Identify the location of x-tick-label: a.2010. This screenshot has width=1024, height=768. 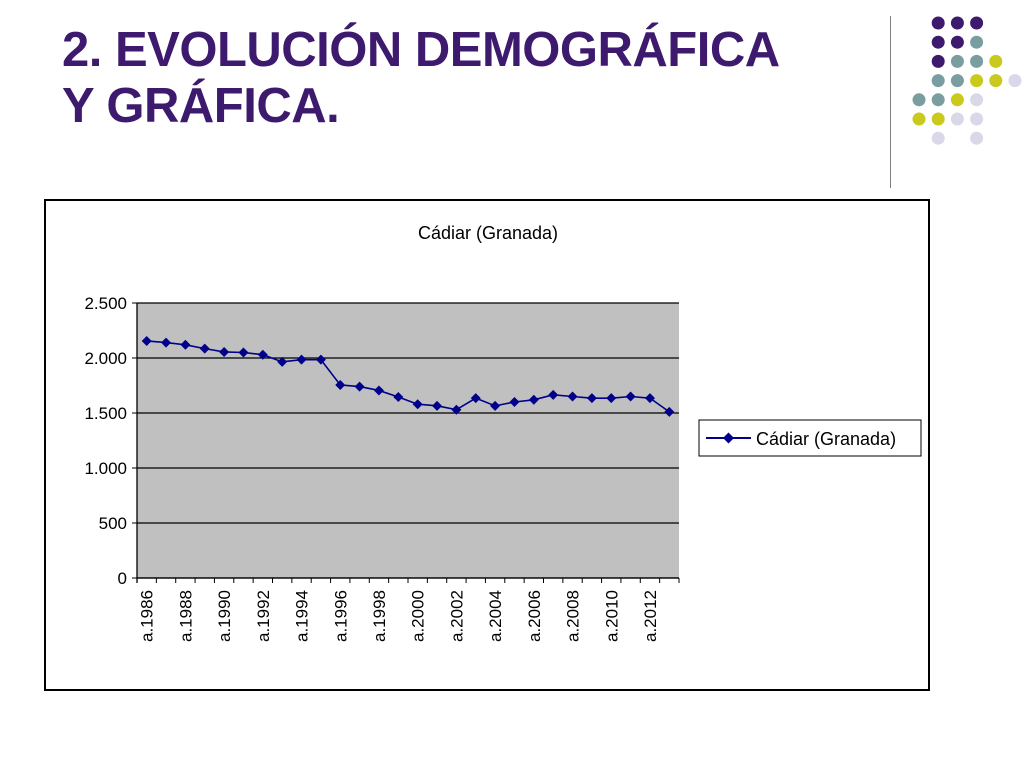
(611, 616).